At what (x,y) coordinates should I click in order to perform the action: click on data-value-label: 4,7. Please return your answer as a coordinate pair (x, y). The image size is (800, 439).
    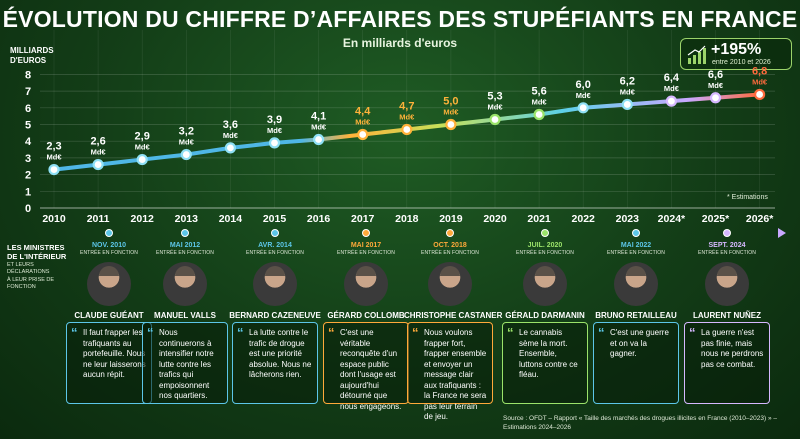
    Looking at the image, I should click on (406, 107).